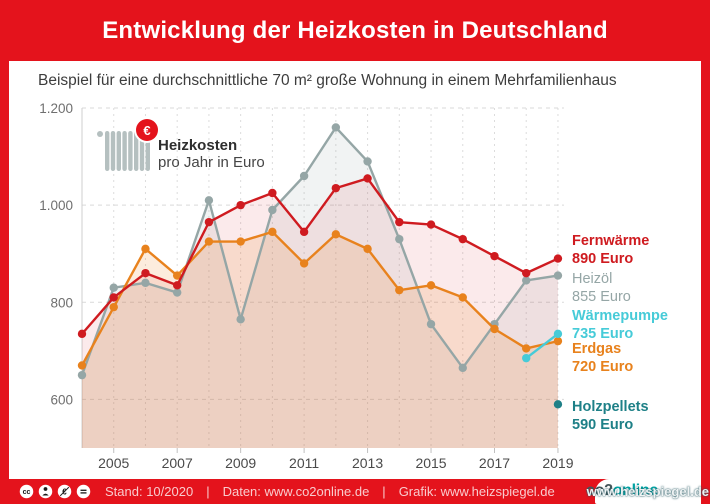  Describe the element at coordinates (638, 325) in the screenshot. I see `legend-waermepumpe: Wärmepumpe 735 Euro` at that location.